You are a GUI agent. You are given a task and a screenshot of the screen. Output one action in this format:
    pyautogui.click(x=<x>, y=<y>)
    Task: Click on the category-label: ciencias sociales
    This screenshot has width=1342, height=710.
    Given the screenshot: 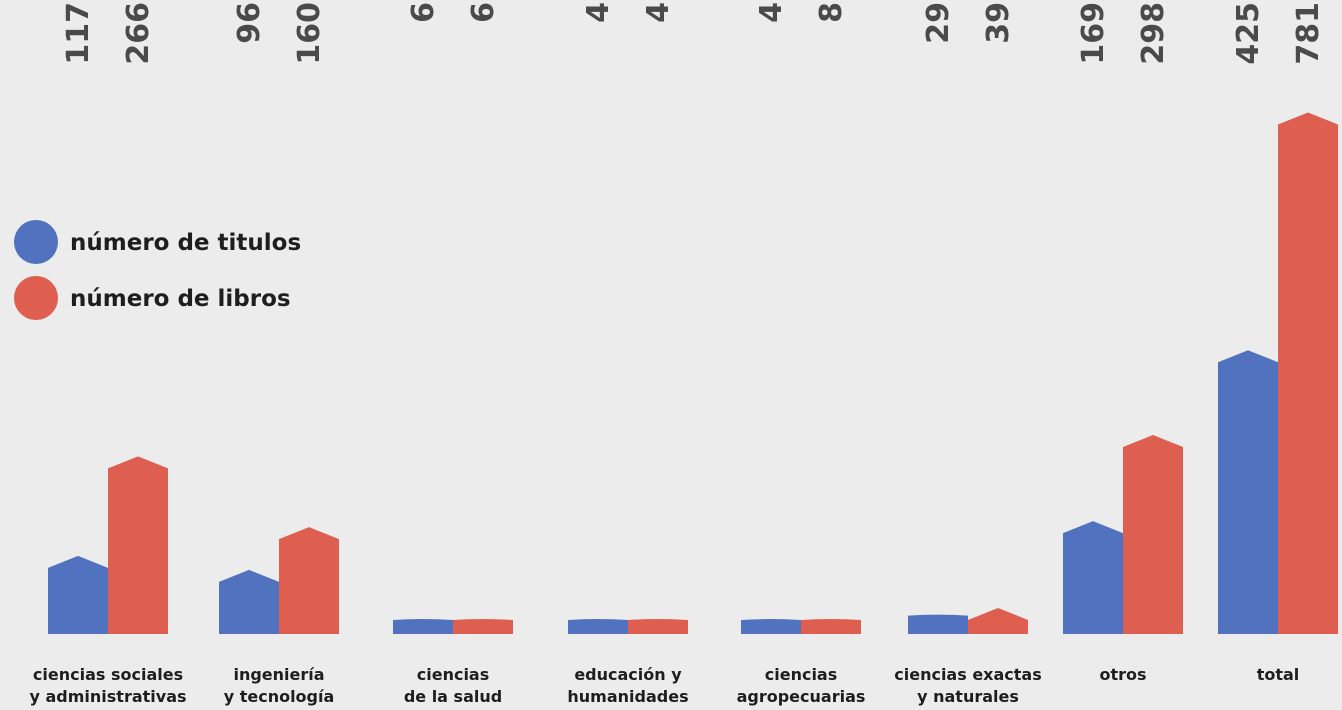 What is the action you would take?
    pyautogui.click(x=108, y=674)
    